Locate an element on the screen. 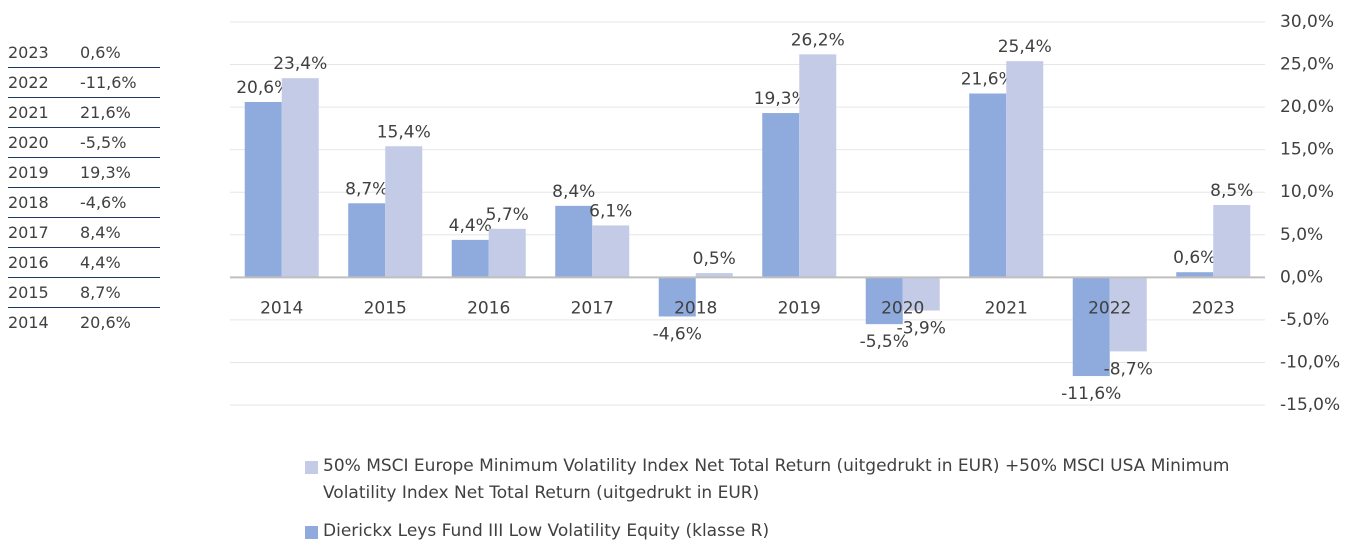 This screenshot has width=1345, height=545. x-tick-label: 2020 is located at coordinates (902, 308).